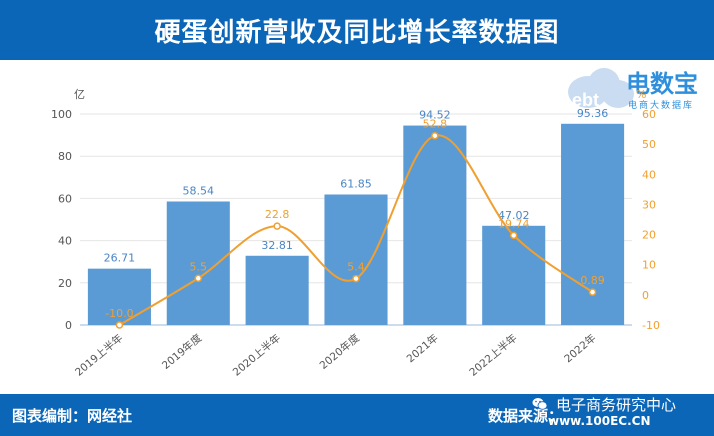 The width and height of the screenshot is (714, 436). I want to click on line-value-label: 52.8, so click(435, 124).